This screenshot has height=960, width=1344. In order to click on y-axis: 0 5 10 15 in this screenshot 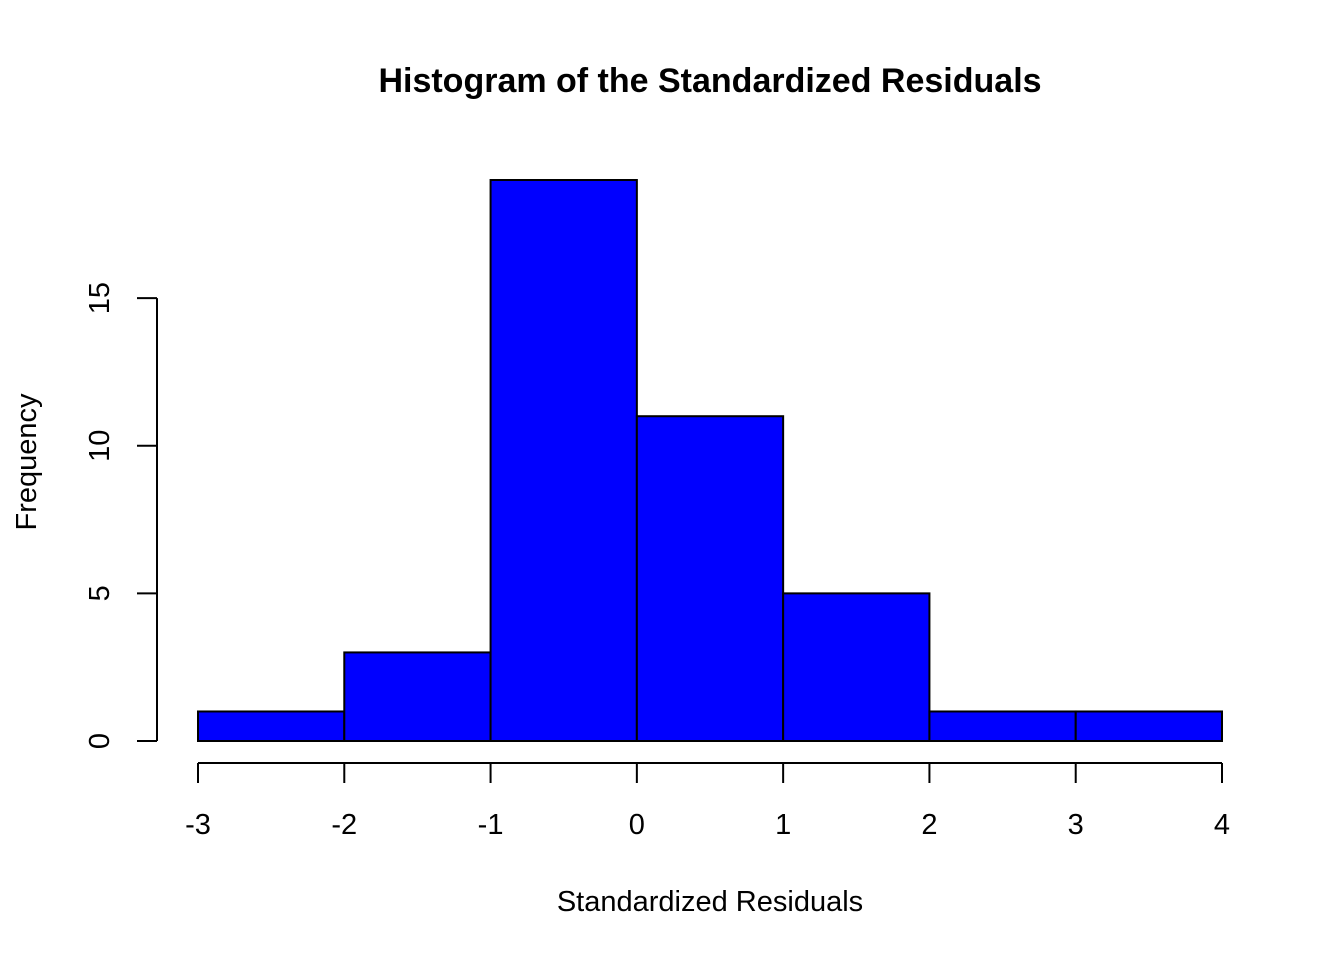, I will do `click(121, 515)`.